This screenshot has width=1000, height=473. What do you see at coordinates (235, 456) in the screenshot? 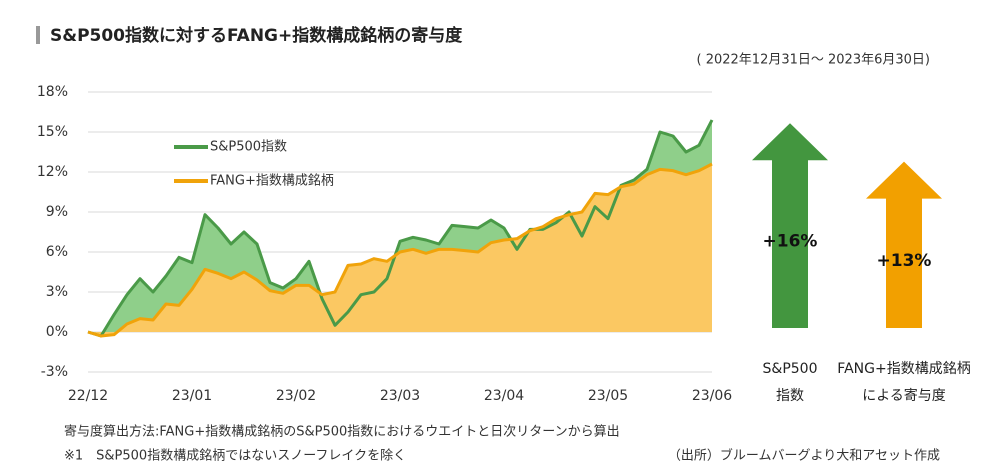
I see `note: ※1 S&P500指数構成銘柄ではないスノーフレイクを除く` at bounding box center [235, 456].